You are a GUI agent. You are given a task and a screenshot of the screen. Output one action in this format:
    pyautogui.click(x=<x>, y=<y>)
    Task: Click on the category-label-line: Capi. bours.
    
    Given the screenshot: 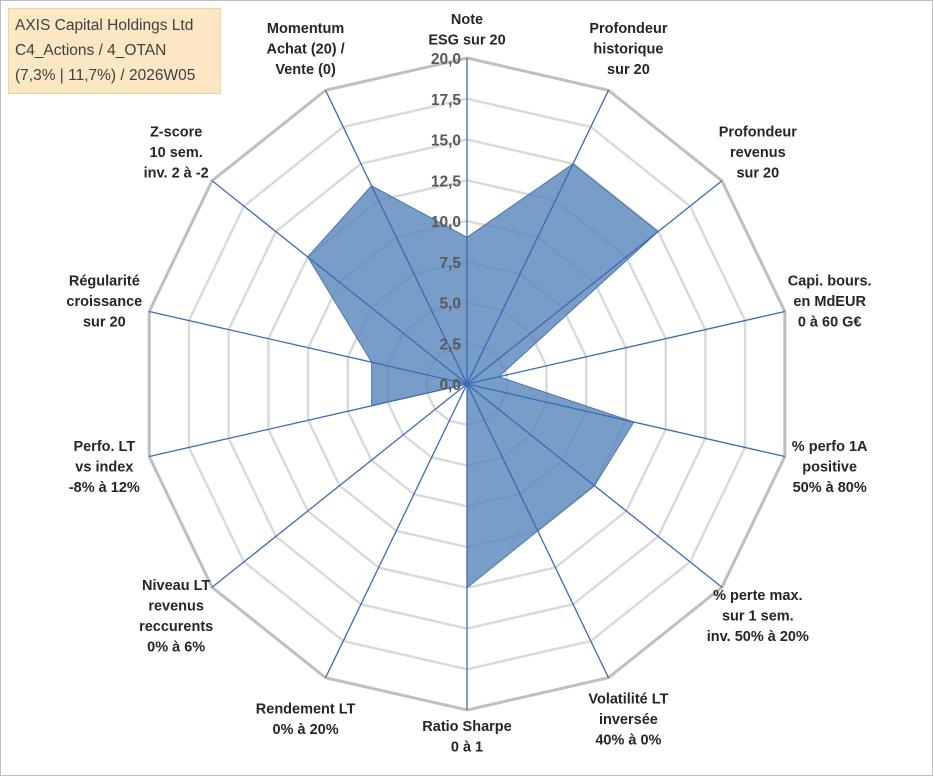 What is the action you would take?
    pyautogui.click(x=830, y=281)
    